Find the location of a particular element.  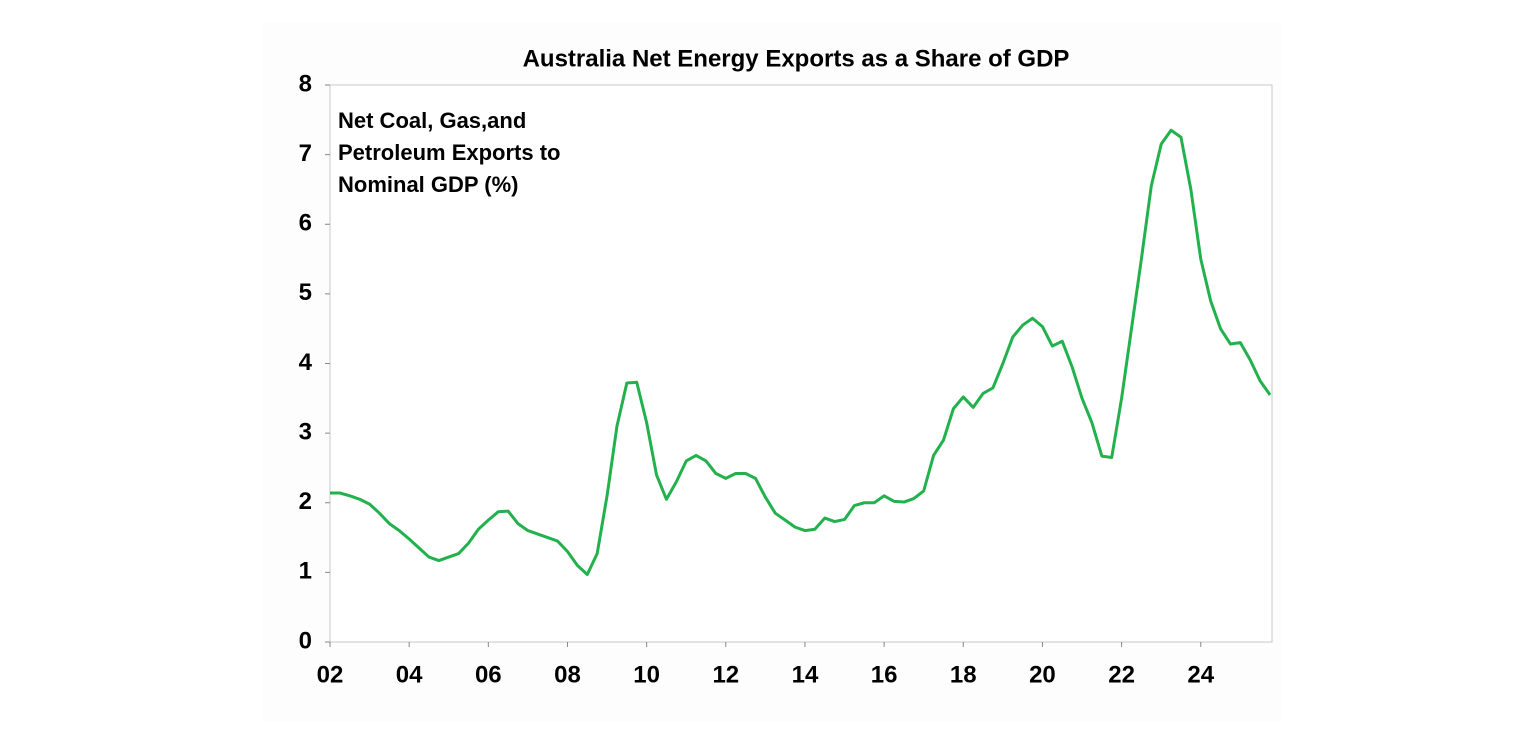

y-tick-label: 7 is located at coordinates (305, 153).